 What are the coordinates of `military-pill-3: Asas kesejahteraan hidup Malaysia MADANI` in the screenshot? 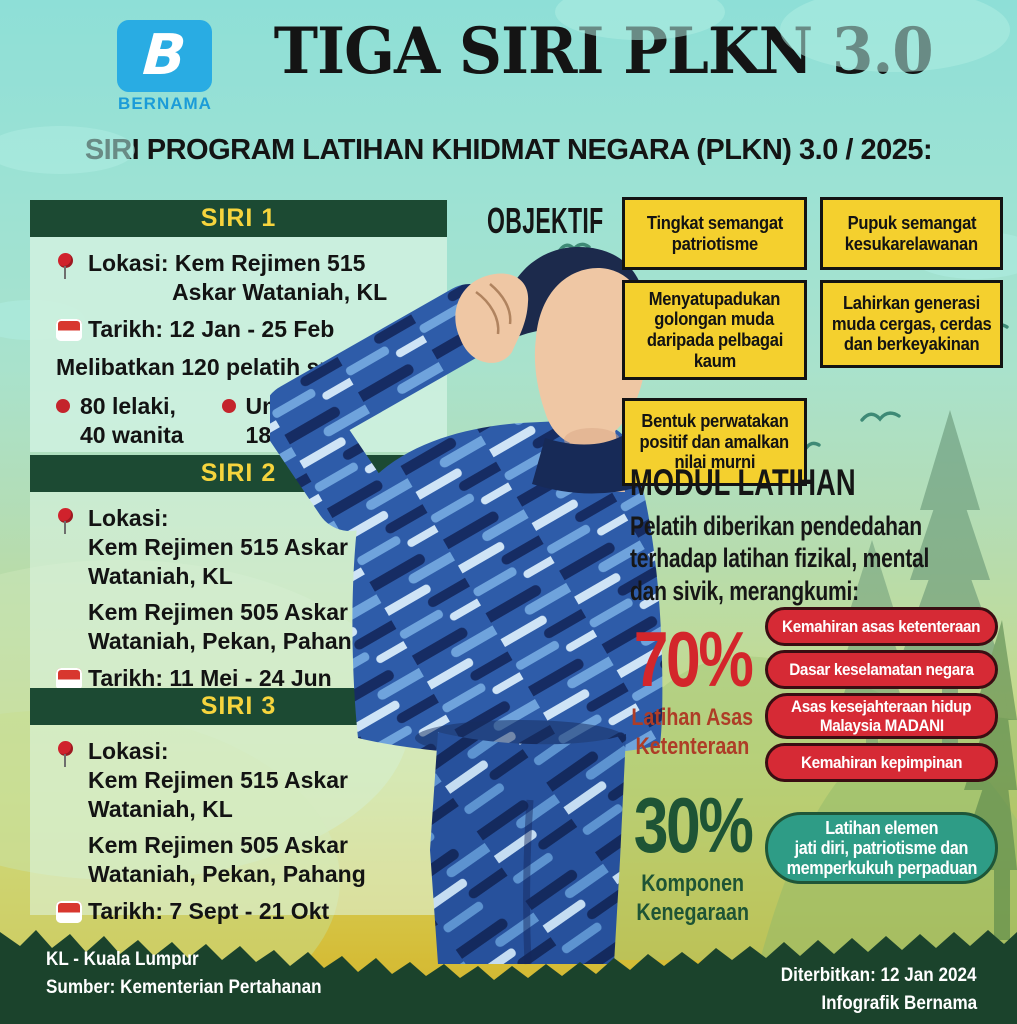 It's located at (881, 716).